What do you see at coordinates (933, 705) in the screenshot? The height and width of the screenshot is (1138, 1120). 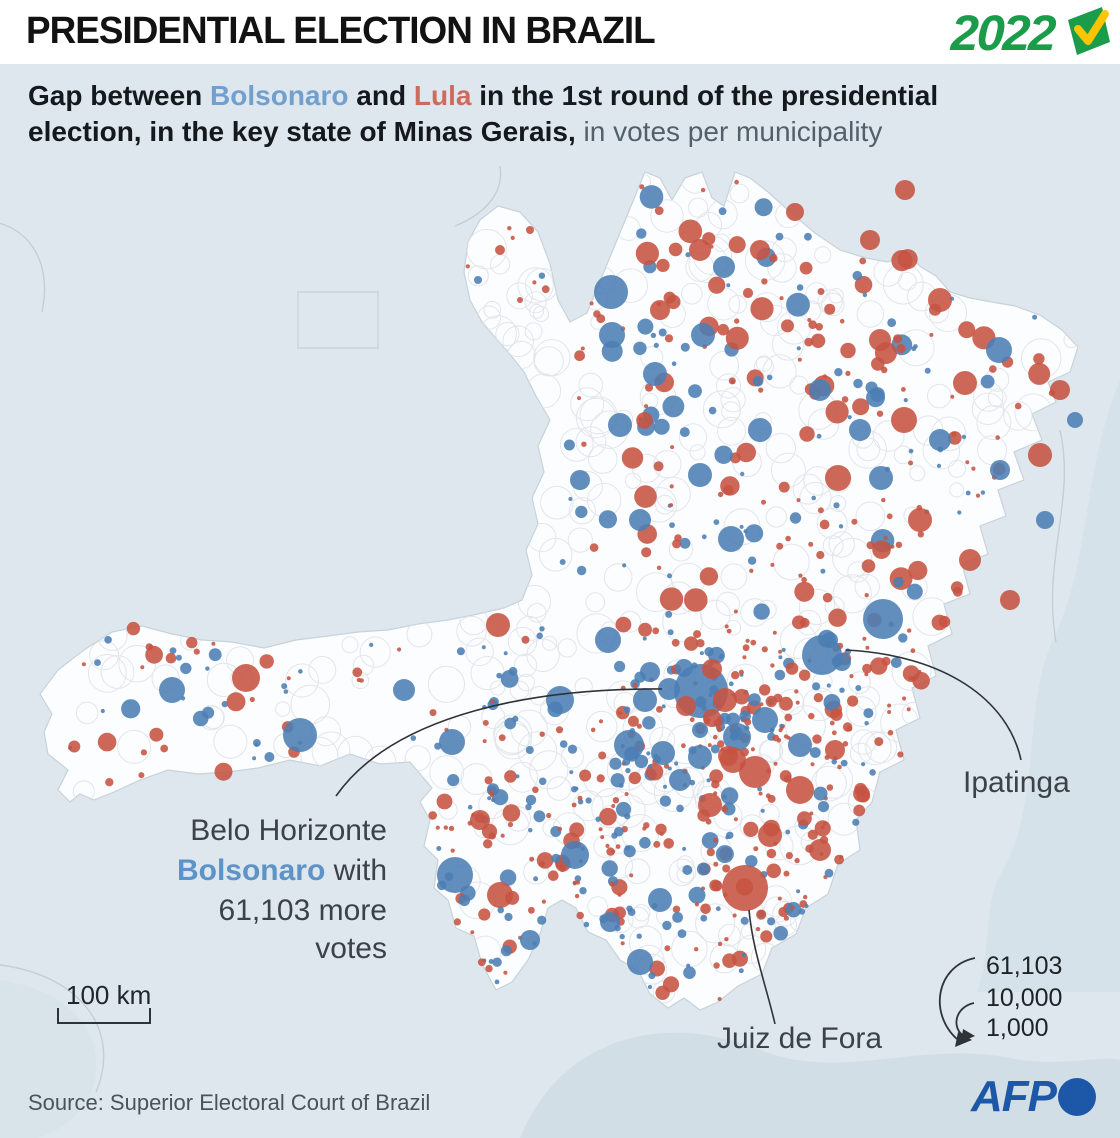 I see `callout-line-ipatinga` at bounding box center [933, 705].